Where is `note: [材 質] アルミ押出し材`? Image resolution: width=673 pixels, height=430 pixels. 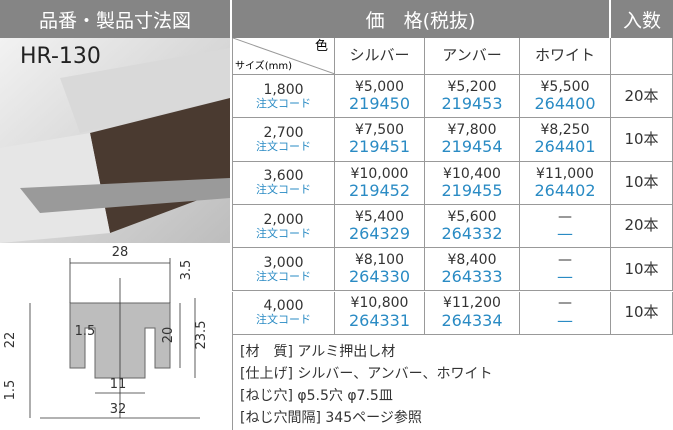
note: [材 質] アルミ押出し材 is located at coordinates (318, 352).